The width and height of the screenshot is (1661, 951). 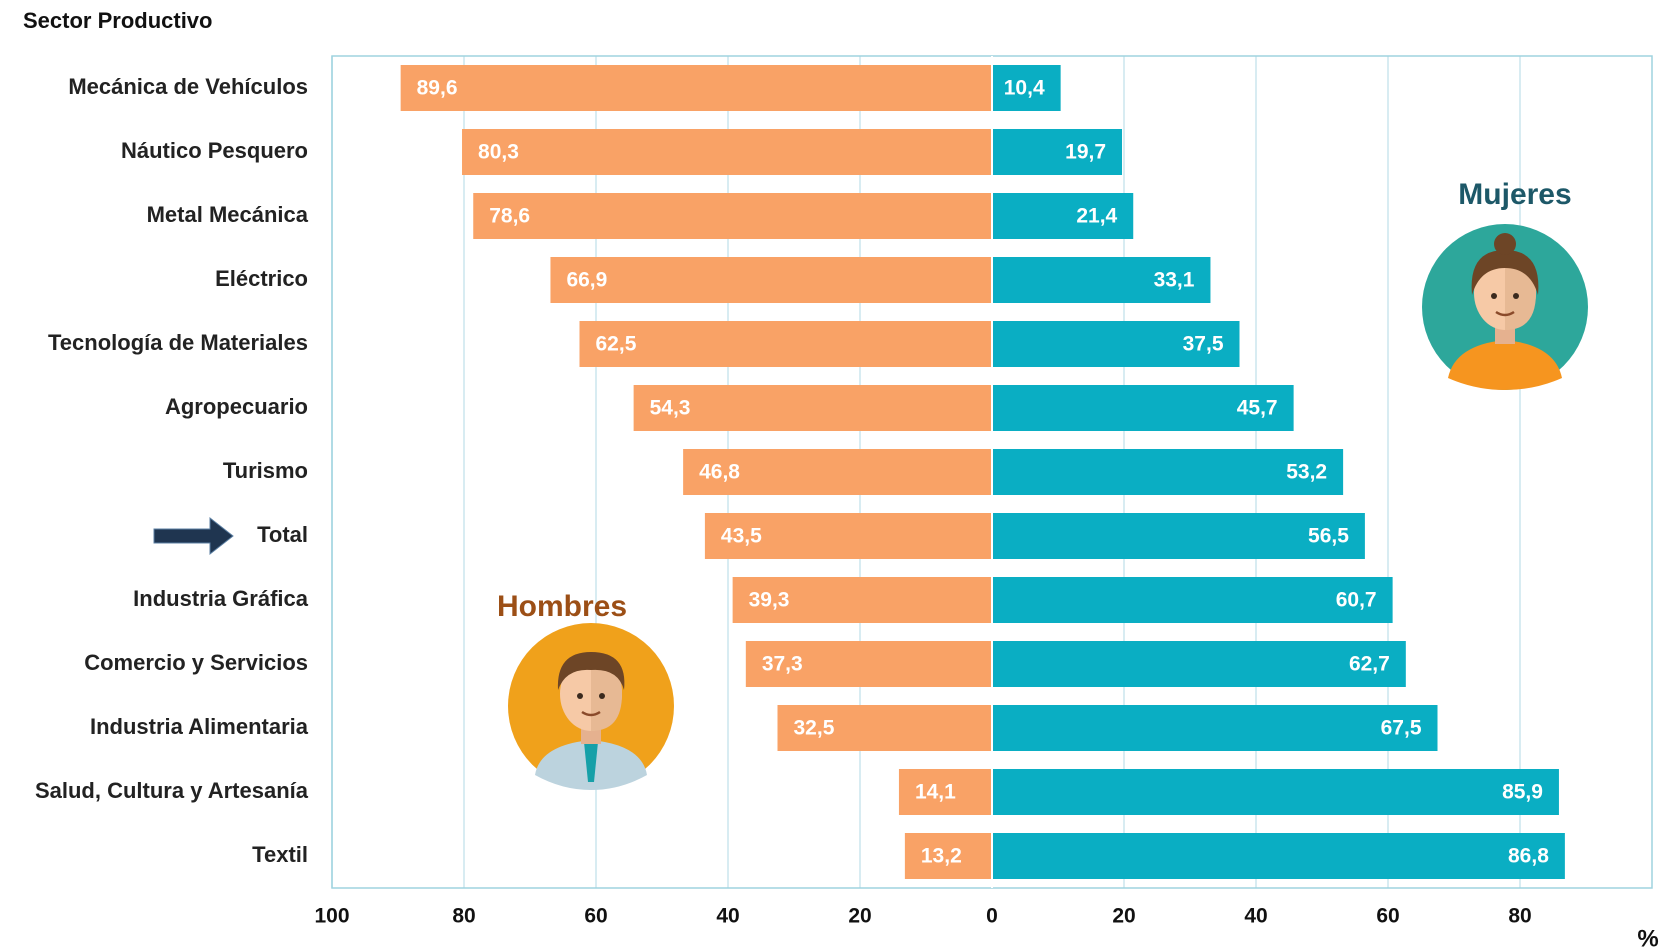 What do you see at coordinates (509, 216) in the screenshot?
I see `value-label: 78,6` at bounding box center [509, 216].